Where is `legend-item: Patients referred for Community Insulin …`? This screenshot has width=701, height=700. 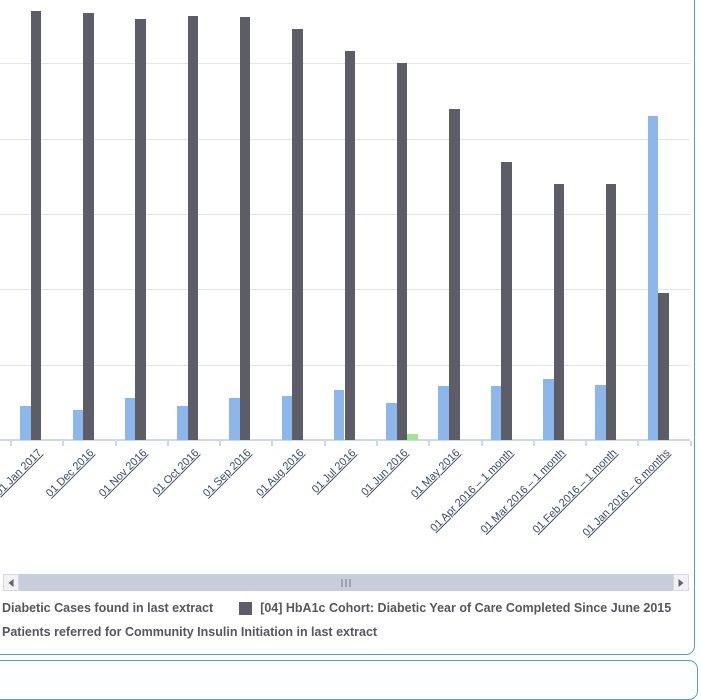
legend-item: Patients referred for Community Insulin … is located at coordinates (188, 632).